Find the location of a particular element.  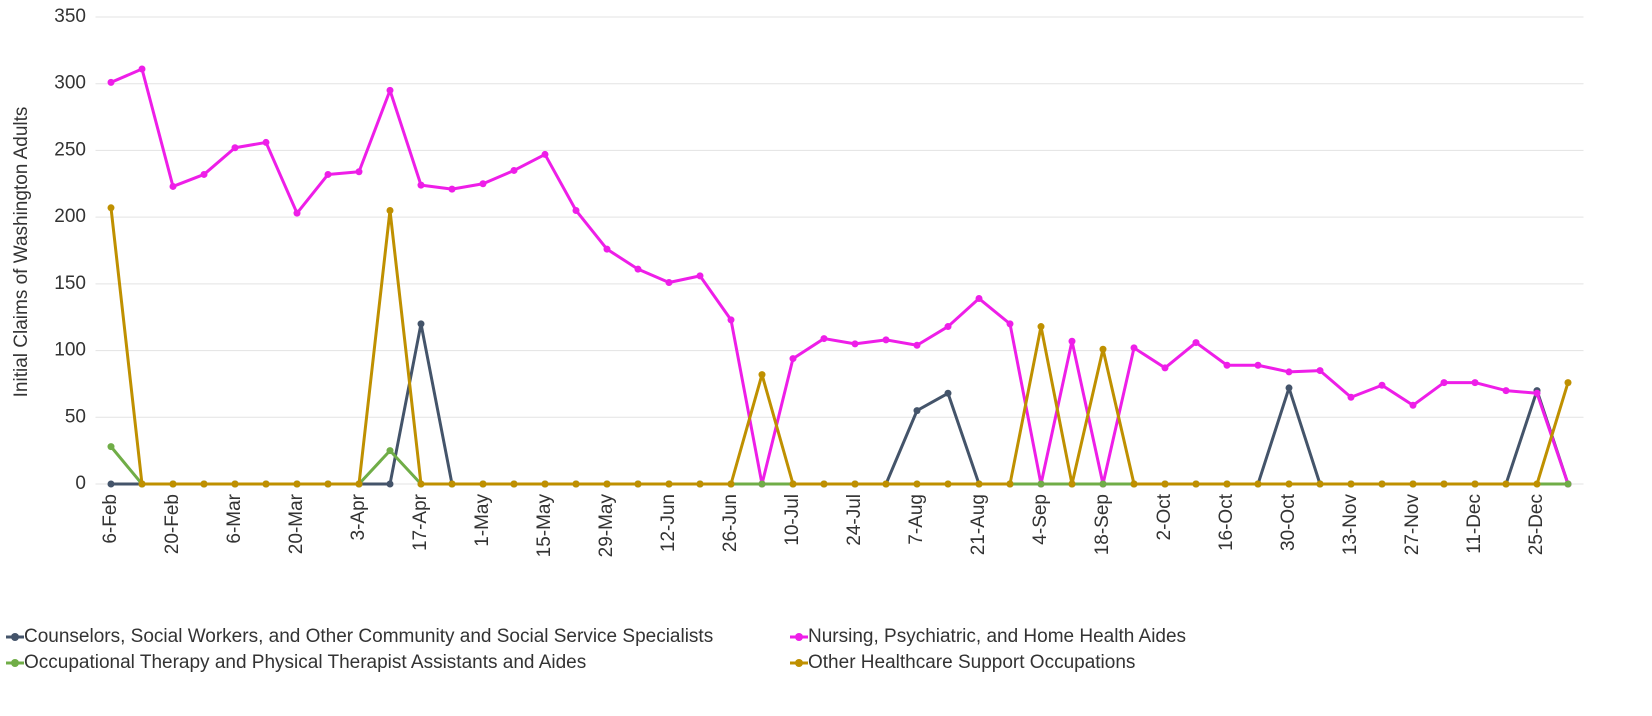

x-tick-label: 10-Jul is located at coordinates (792, 520).